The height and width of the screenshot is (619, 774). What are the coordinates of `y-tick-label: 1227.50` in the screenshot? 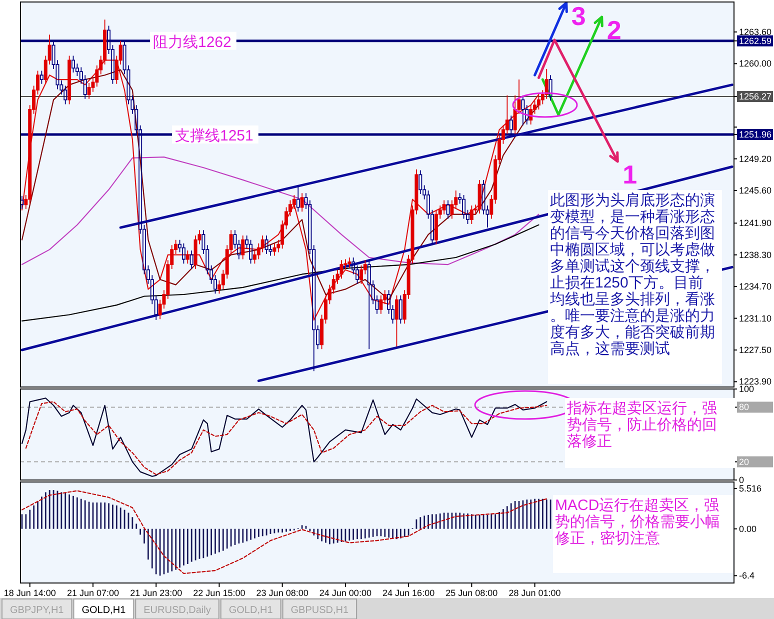 It's located at (755, 350).